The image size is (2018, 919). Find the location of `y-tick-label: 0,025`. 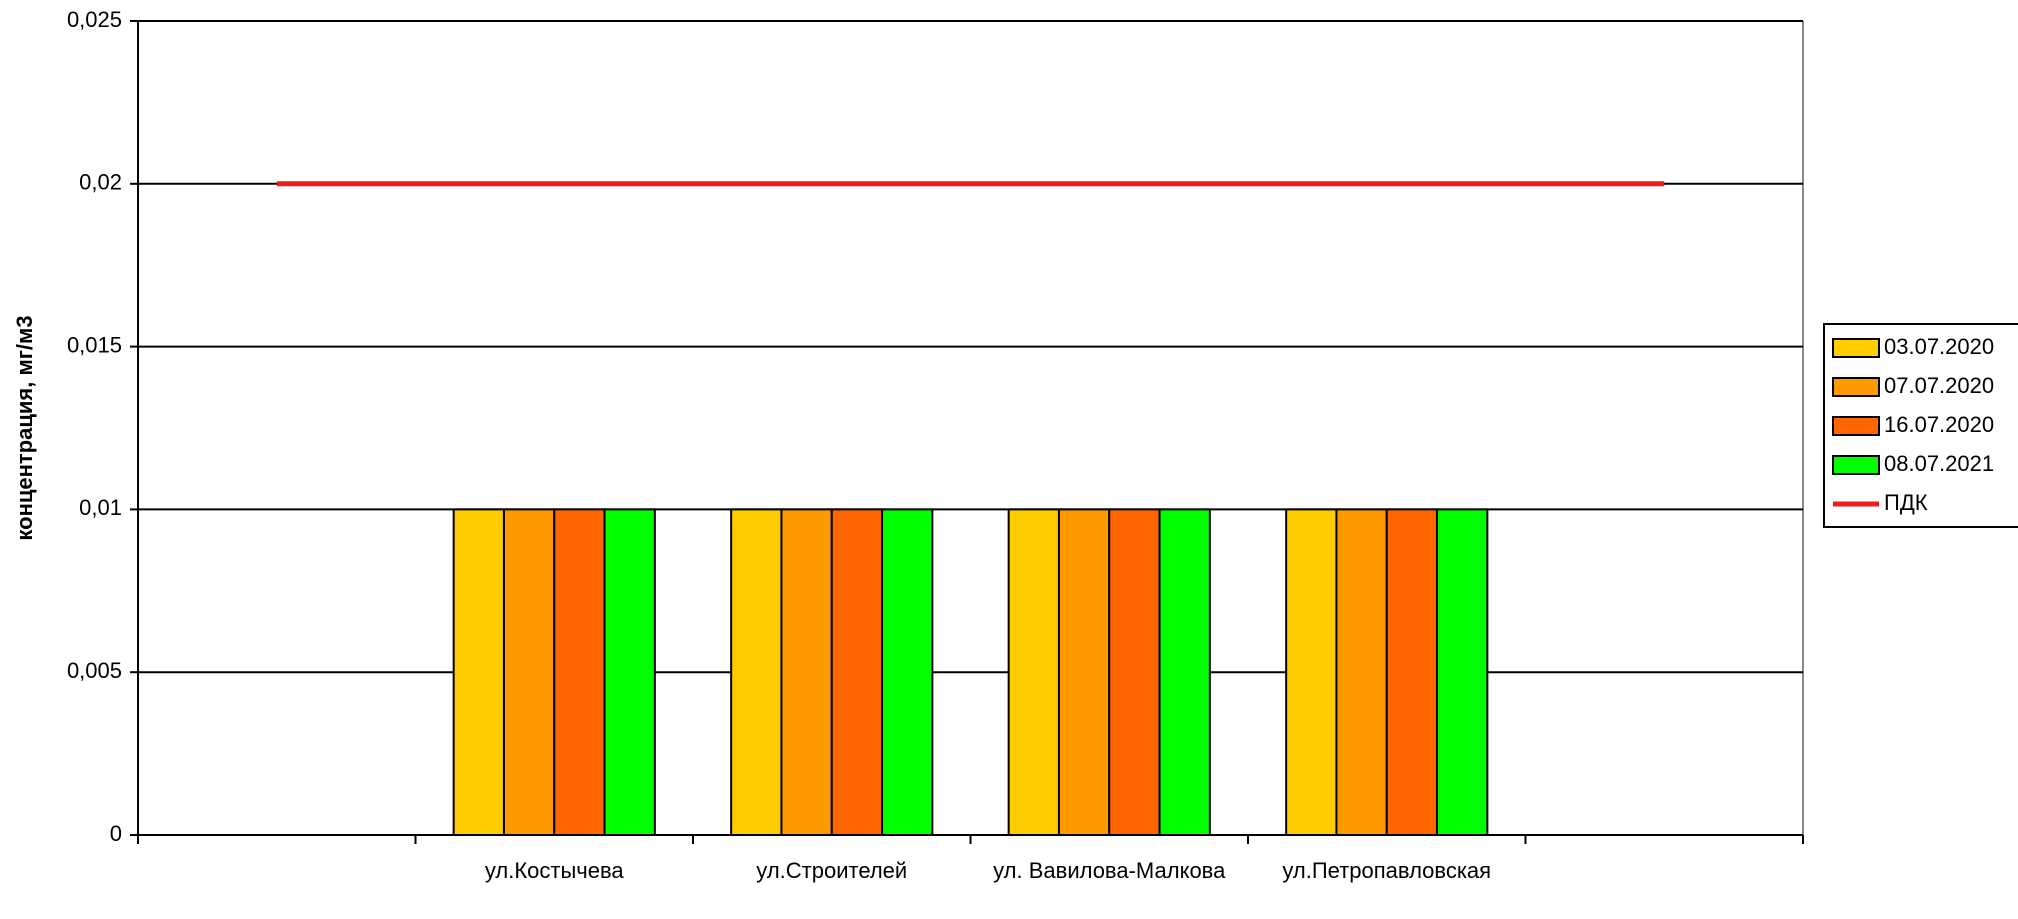

y-tick-label: 0,025 is located at coordinates (94, 19).